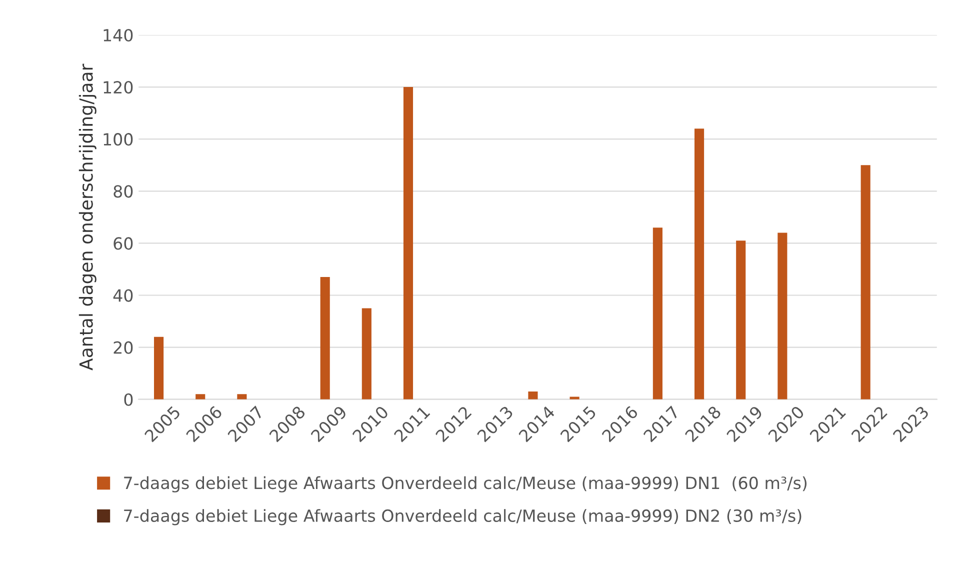 This screenshot has width=956, height=583. Describe the element at coordinates (118, 35) in the screenshot. I see `y-tick-label: 140` at that location.